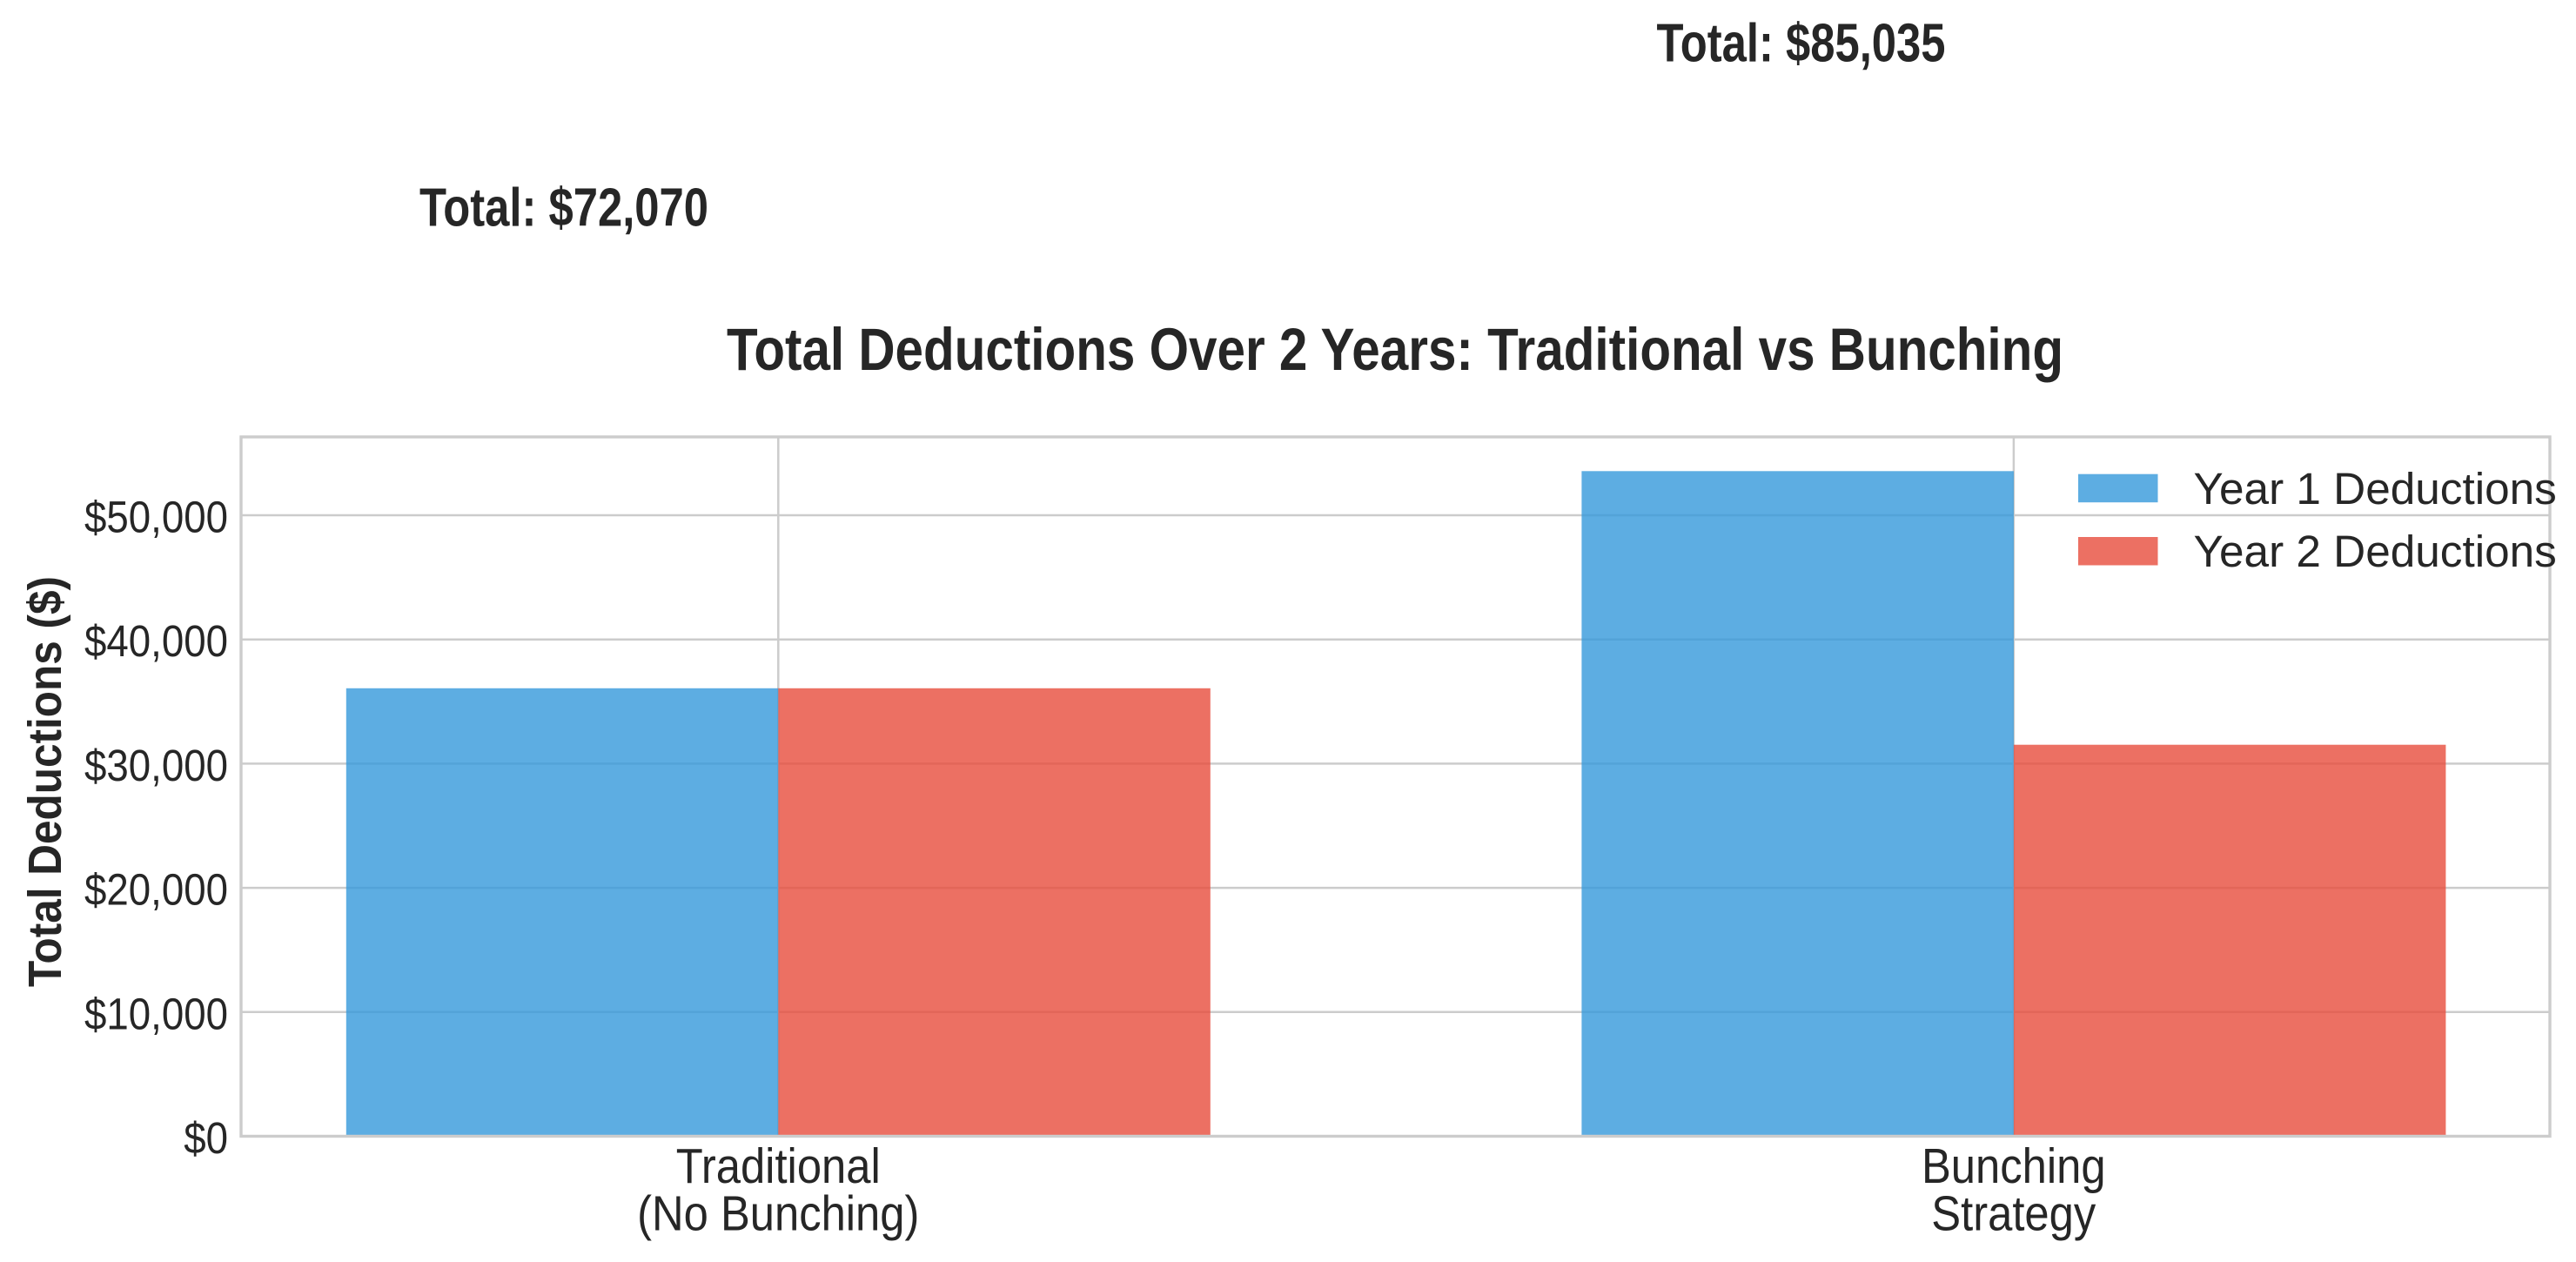  I want to click on svg-text: $10,000, so click(156, 1013).